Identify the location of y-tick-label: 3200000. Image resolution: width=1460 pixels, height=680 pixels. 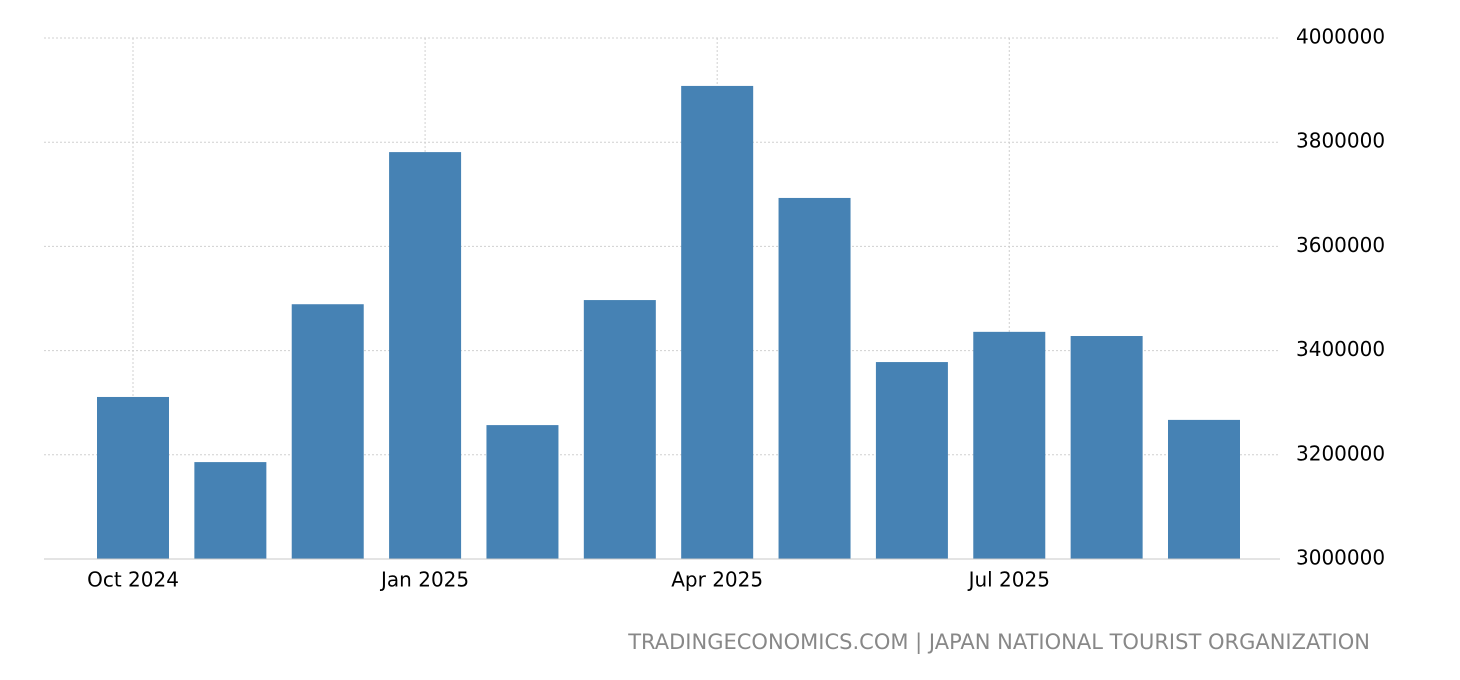
(1340, 453).